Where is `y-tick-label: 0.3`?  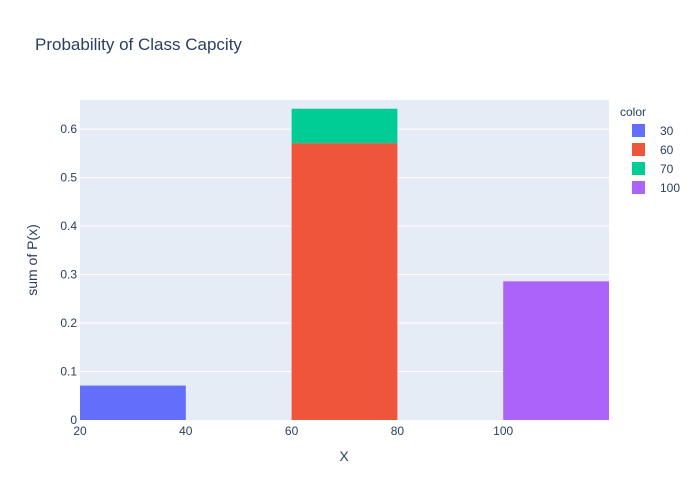 y-tick-label: 0.3 is located at coordinates (68, 275).